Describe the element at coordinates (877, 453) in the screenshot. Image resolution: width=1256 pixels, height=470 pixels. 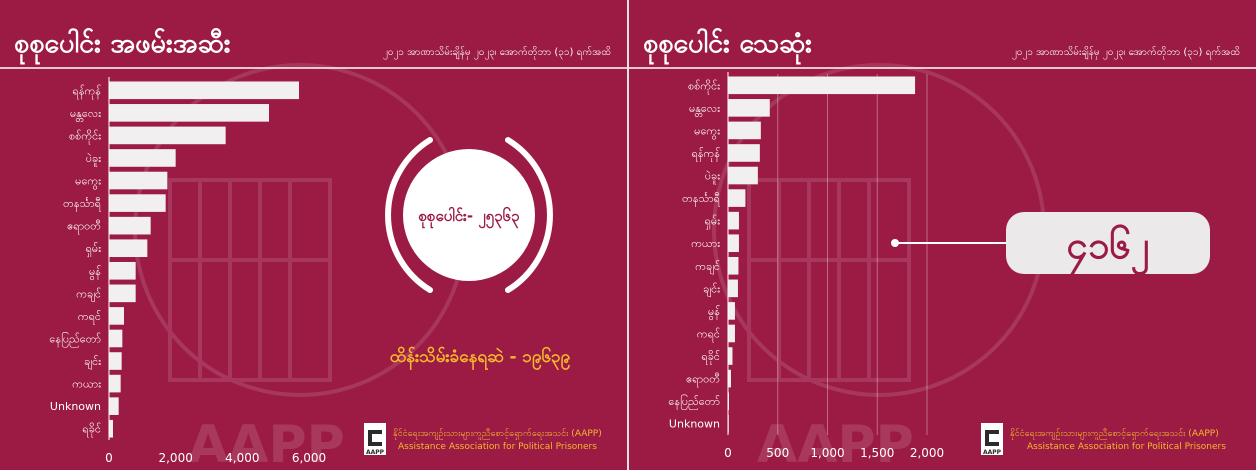
I see `x-tick-label: 1,500` at that location.